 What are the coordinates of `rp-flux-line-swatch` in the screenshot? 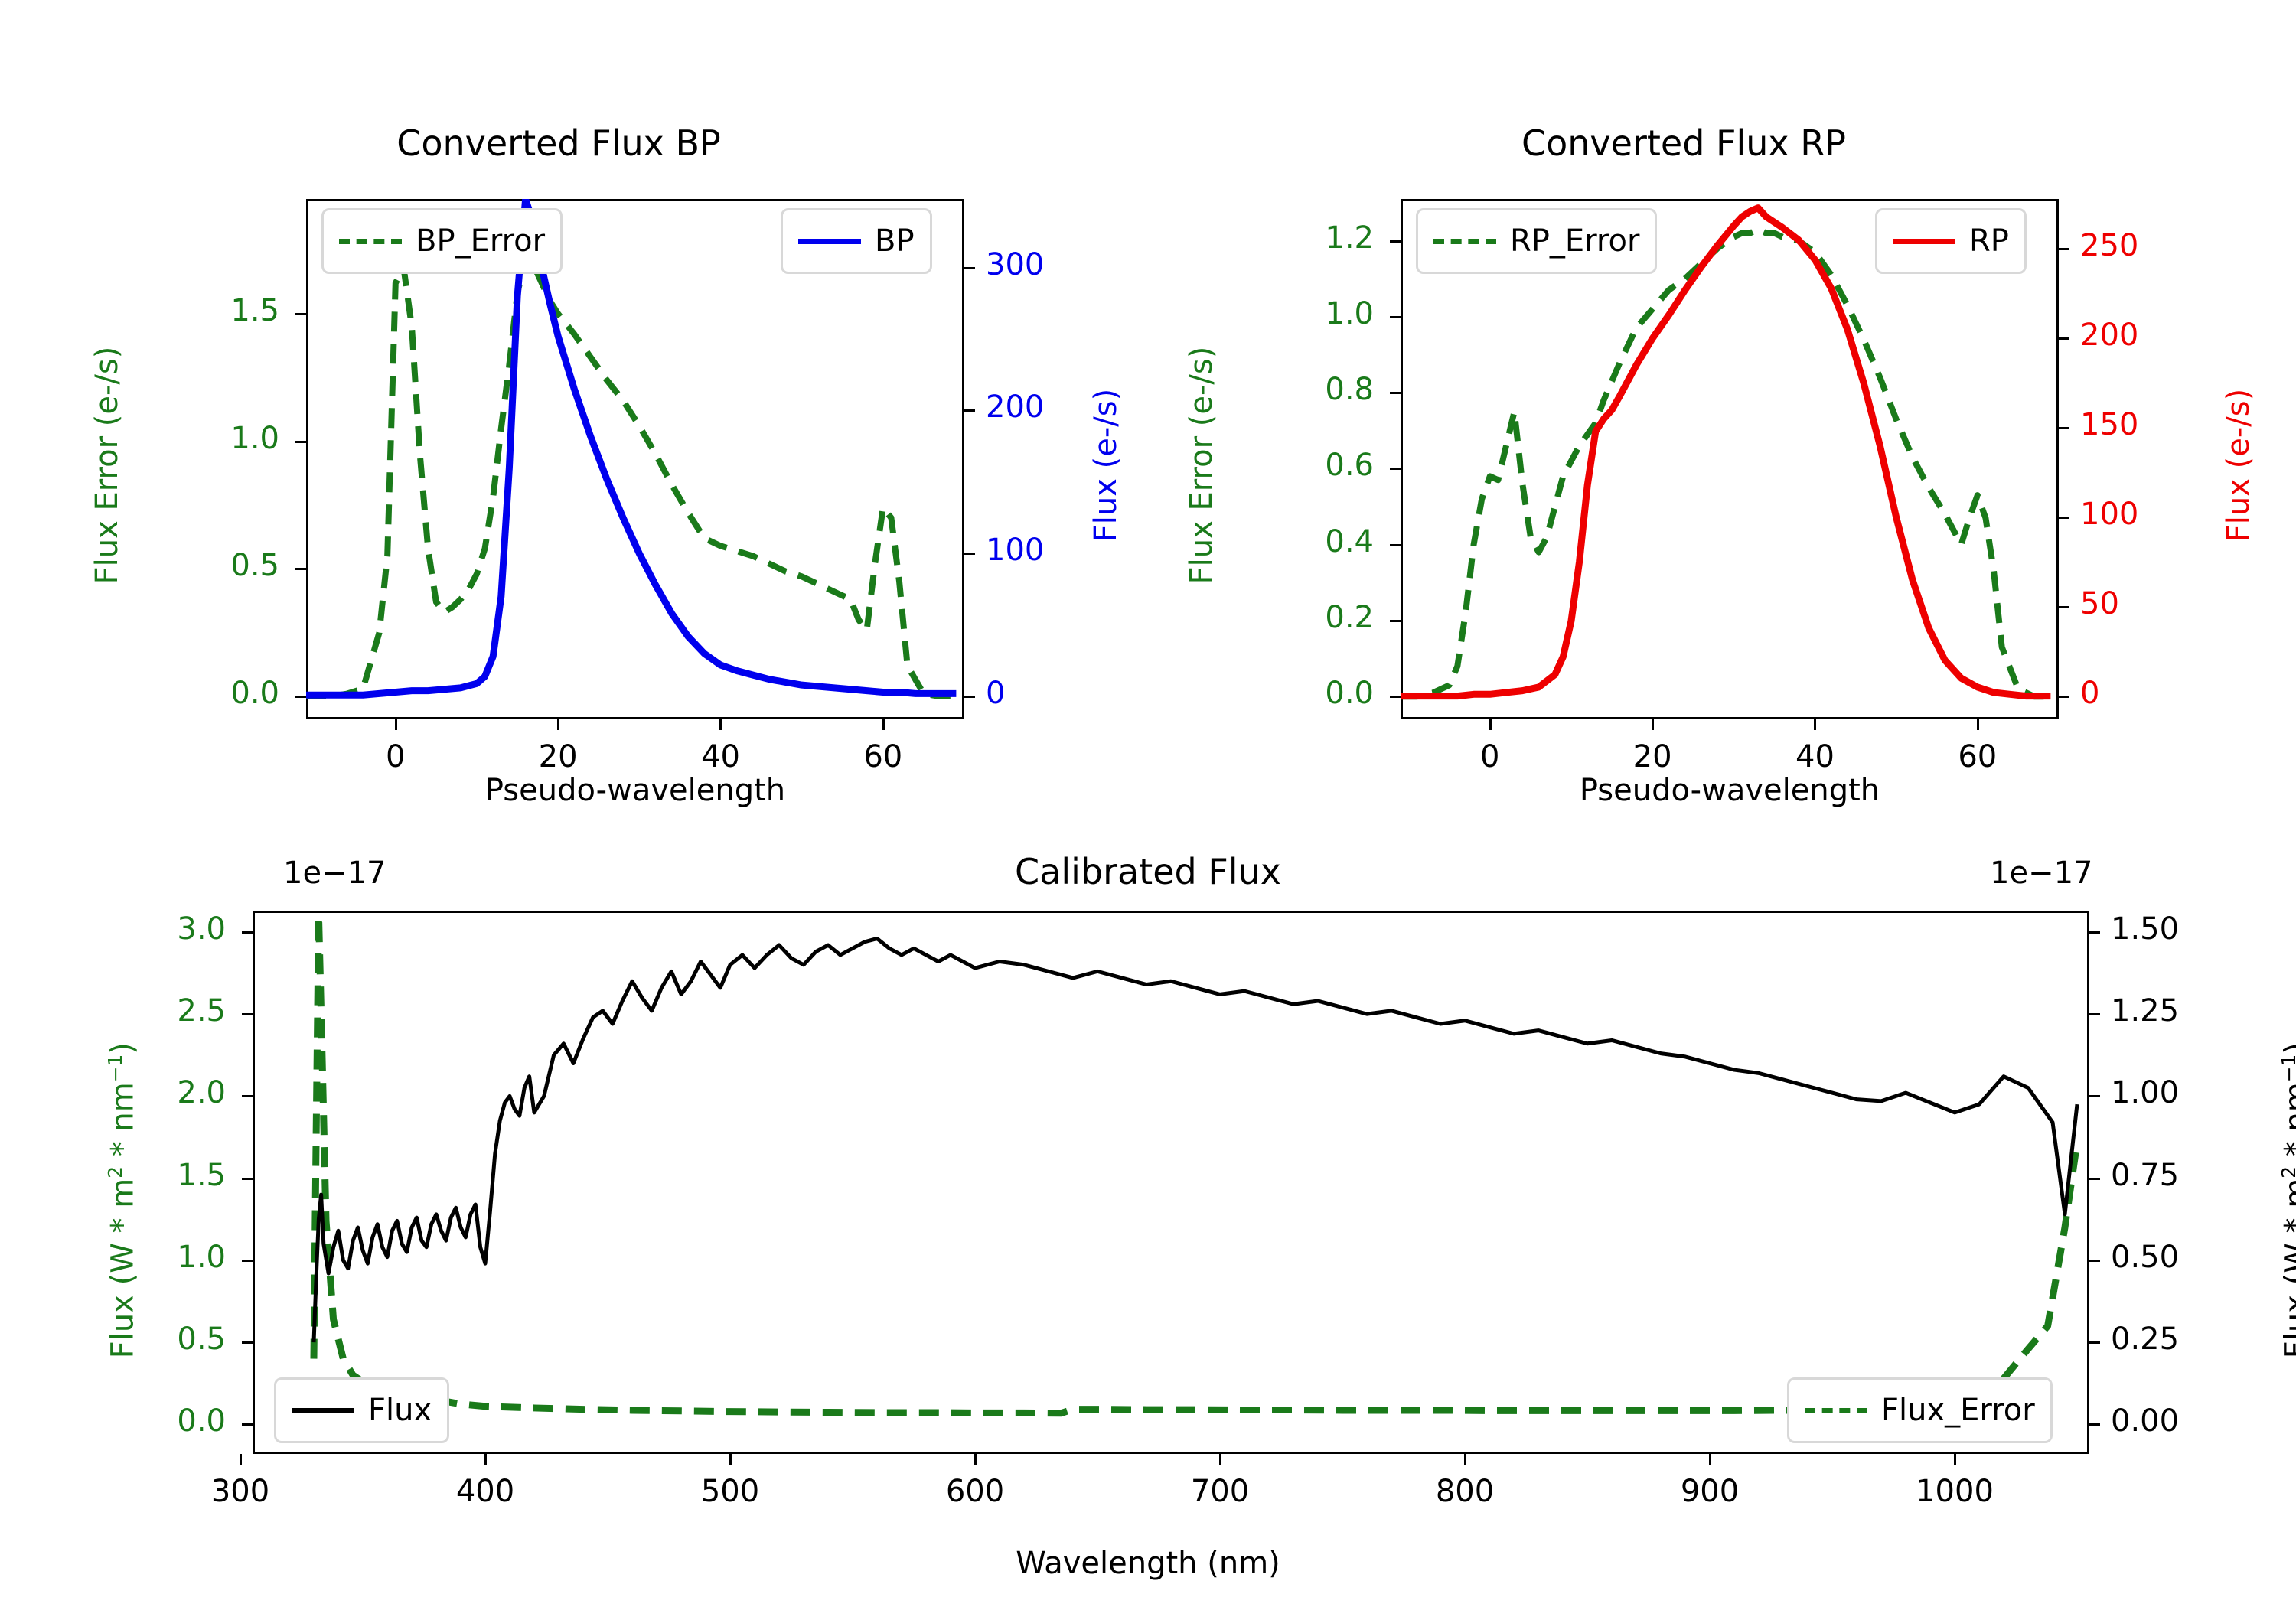 It's located at (1924, 241).